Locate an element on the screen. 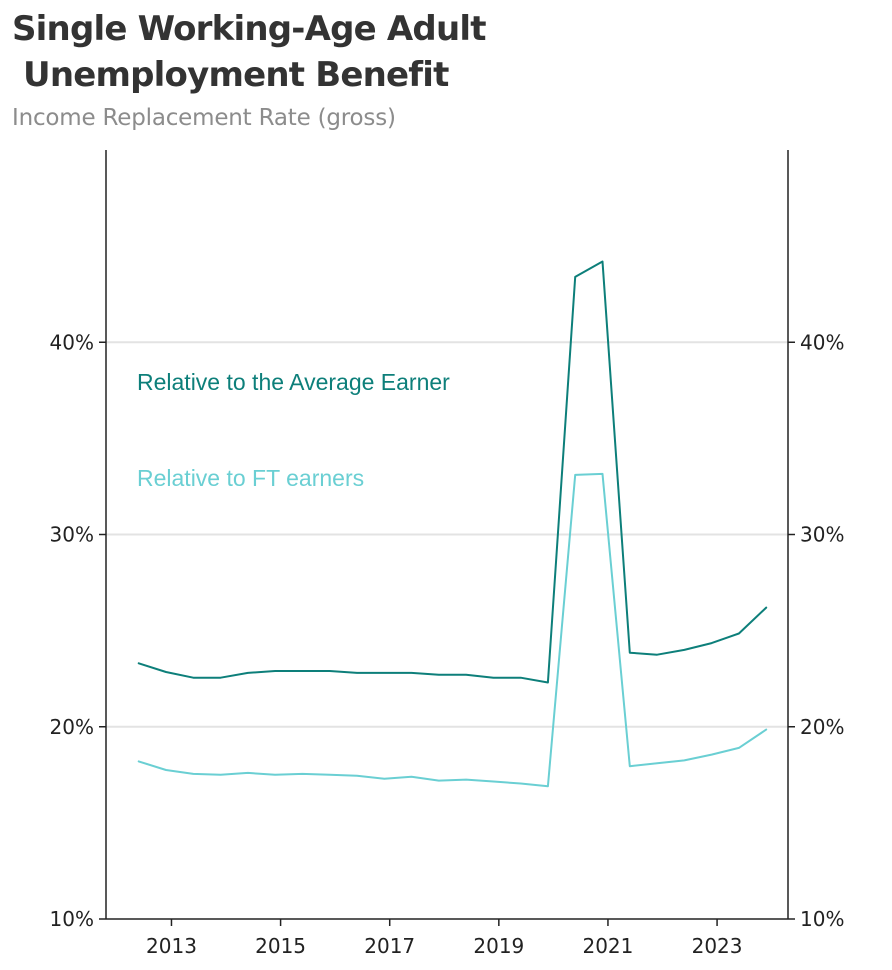 This screenshot has width=892, height=970. x-tick-label: 2017 is located at coordinates (389, 946).